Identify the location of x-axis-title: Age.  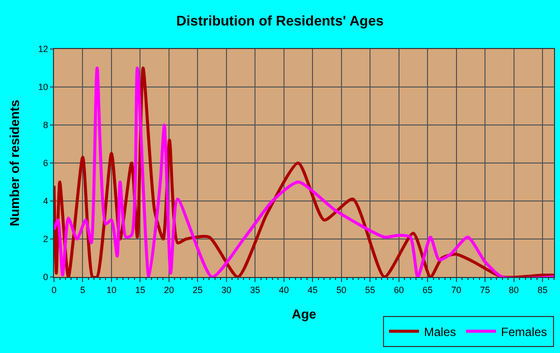
(304, 314).